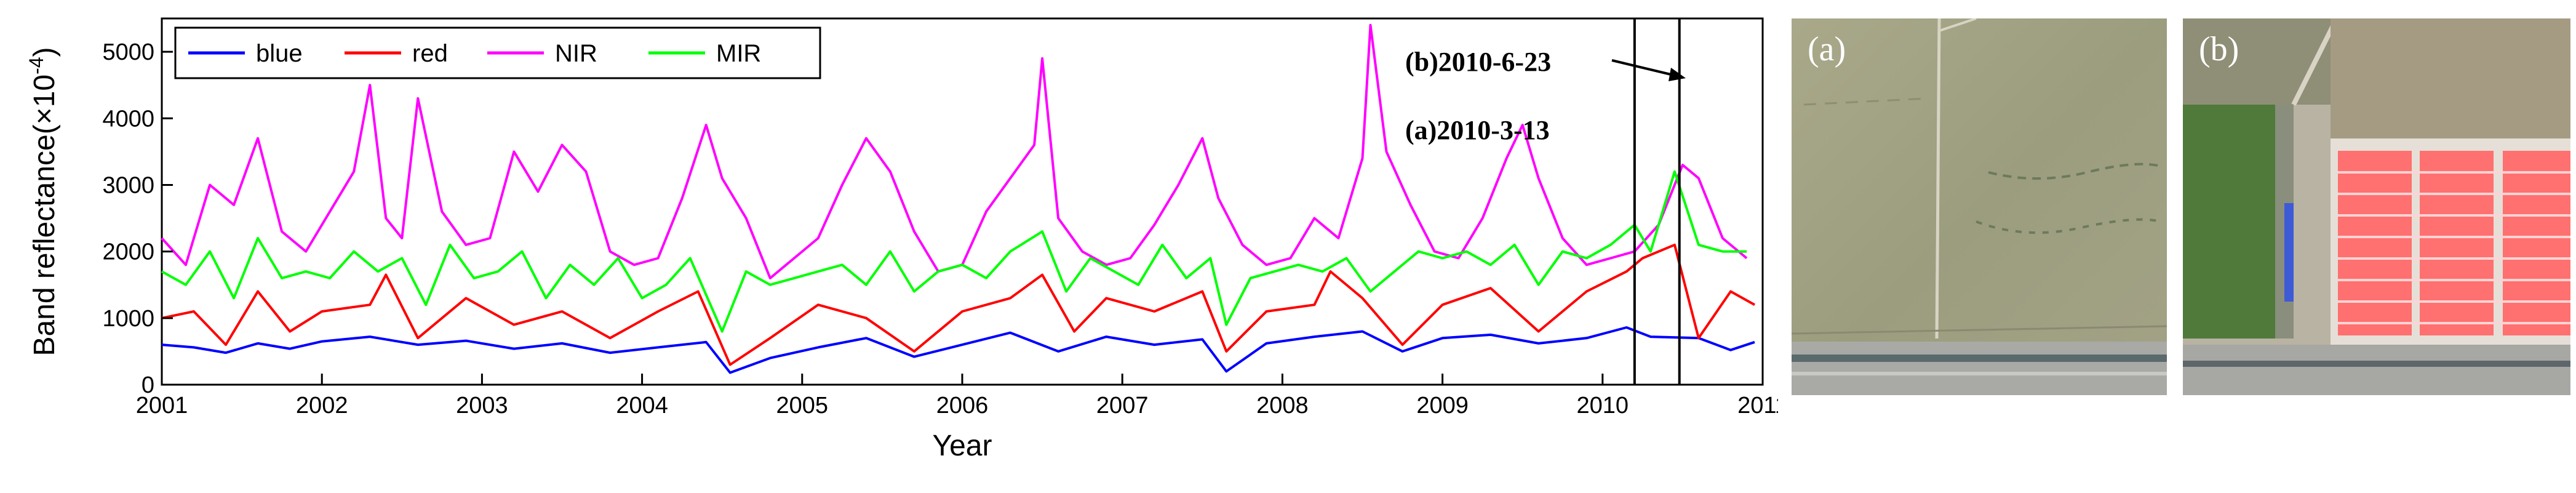  I want to click on x-tick-label: 2008, so click(1283, 406).